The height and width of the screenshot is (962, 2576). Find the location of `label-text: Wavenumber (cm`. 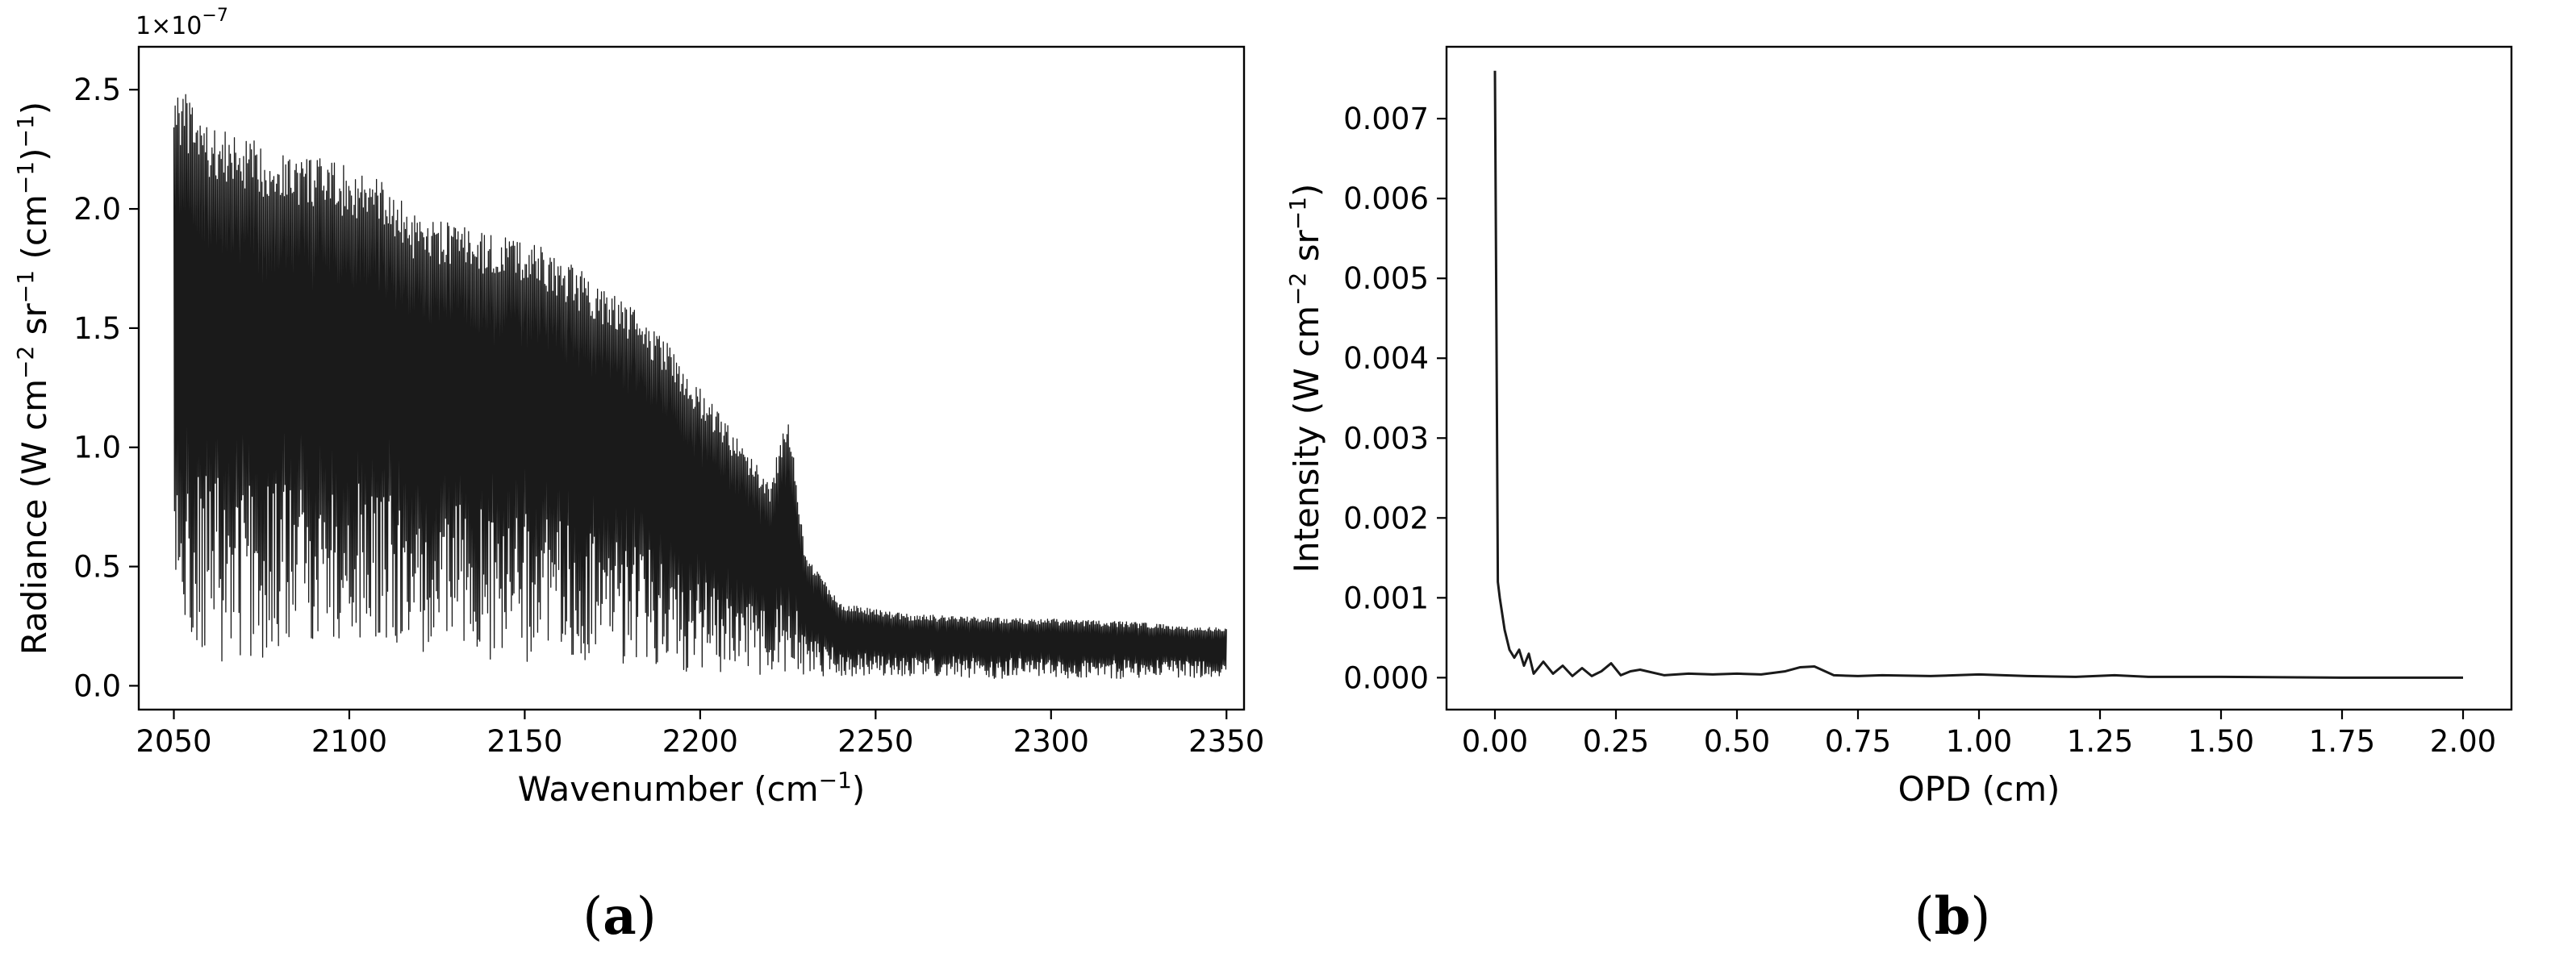

label-text: Wavenumber (cm is located at coordinates (668, 789).